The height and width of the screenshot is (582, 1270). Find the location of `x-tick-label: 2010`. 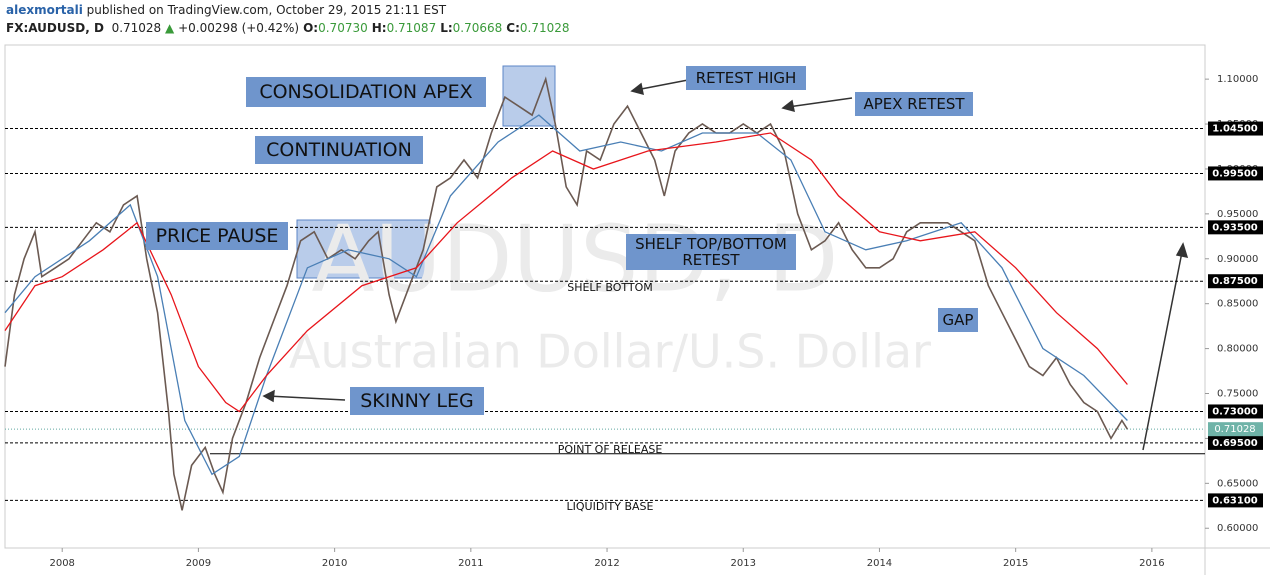

x-tick-label: 2010 is located at coordinates (334, 563).